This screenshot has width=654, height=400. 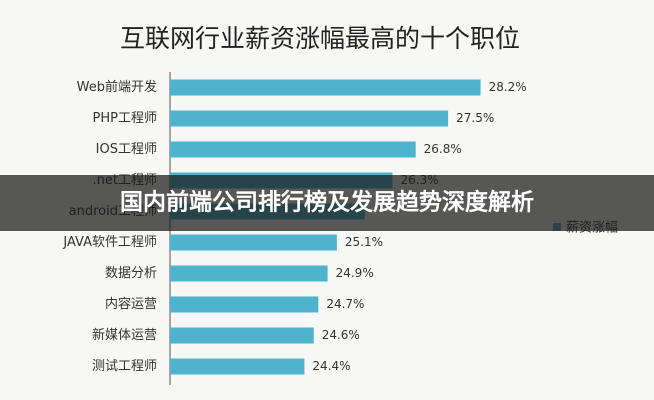 I want to click on value-label: 24.4%, so click(x=331, y=366).